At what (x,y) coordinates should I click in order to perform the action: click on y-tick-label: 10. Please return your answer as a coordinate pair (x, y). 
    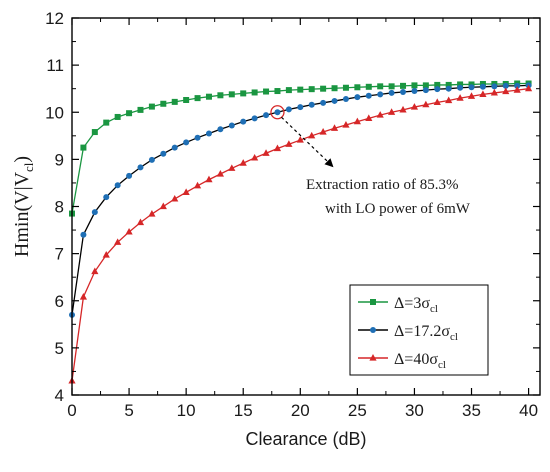
    Looking at the image, I should click on (54, 112).